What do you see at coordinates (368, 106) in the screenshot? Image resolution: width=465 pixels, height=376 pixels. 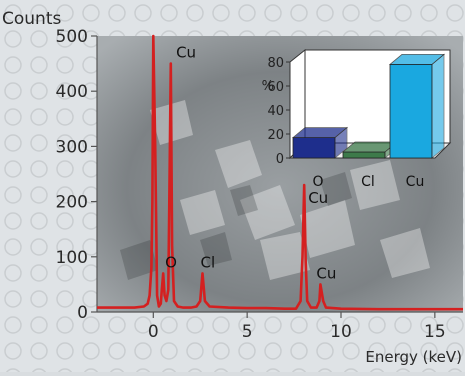 I see `inset-bars` at bounding box center [368, 106].